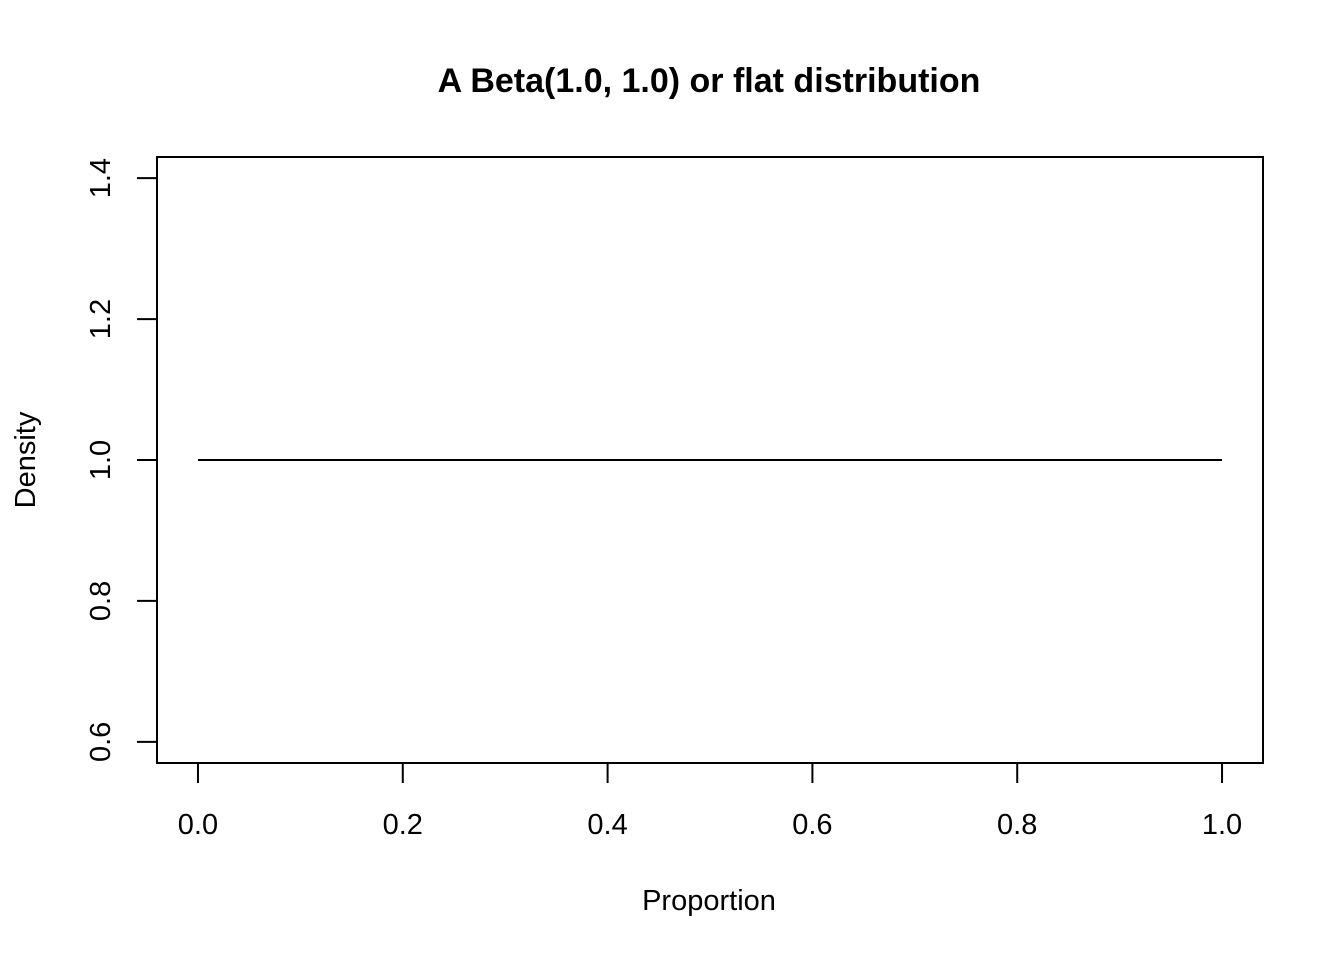  I want to click on x-tick-label: 0.0, so click(198, 825).